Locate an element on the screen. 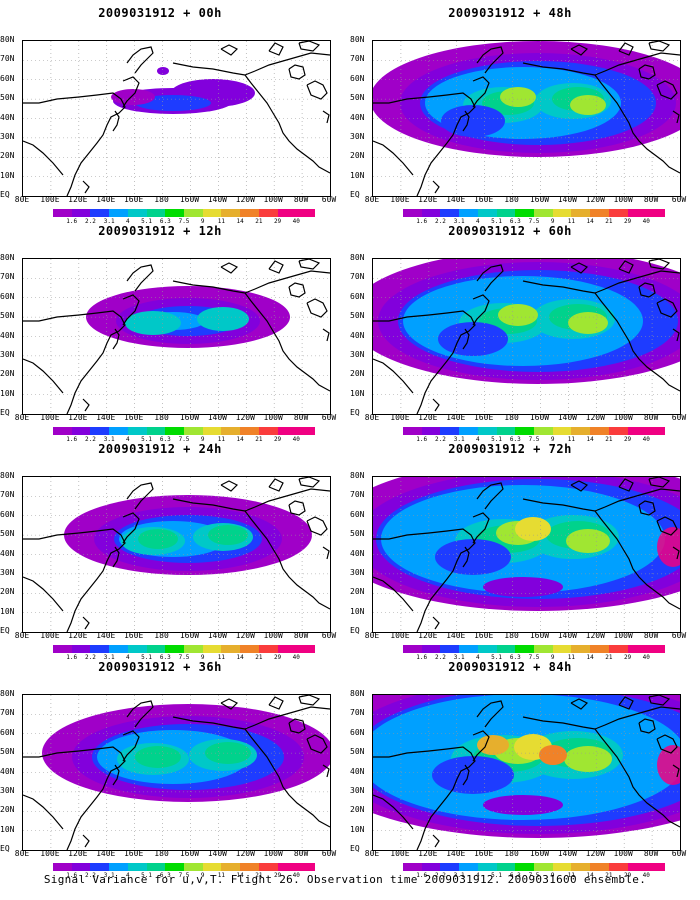 The height and width of the screenshot is (900, 700). colorbar-label: 9 is located at coordinates (552, 439).